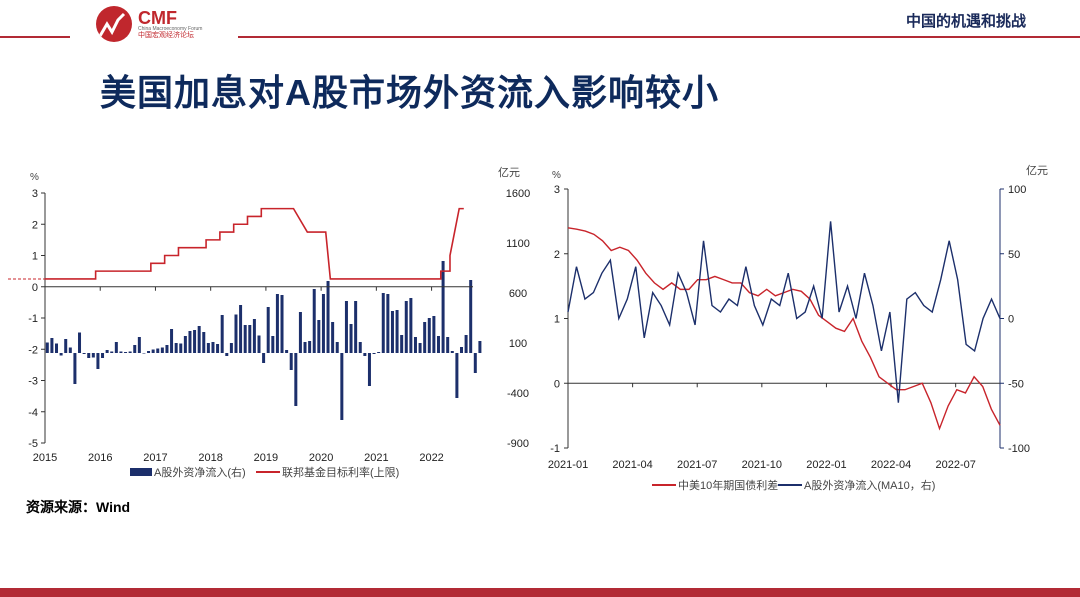 The image size is (1080, 597). Describe the element at coordinates (518, 394) in the screenshot. I see `right-tick-label: -400` at that location.